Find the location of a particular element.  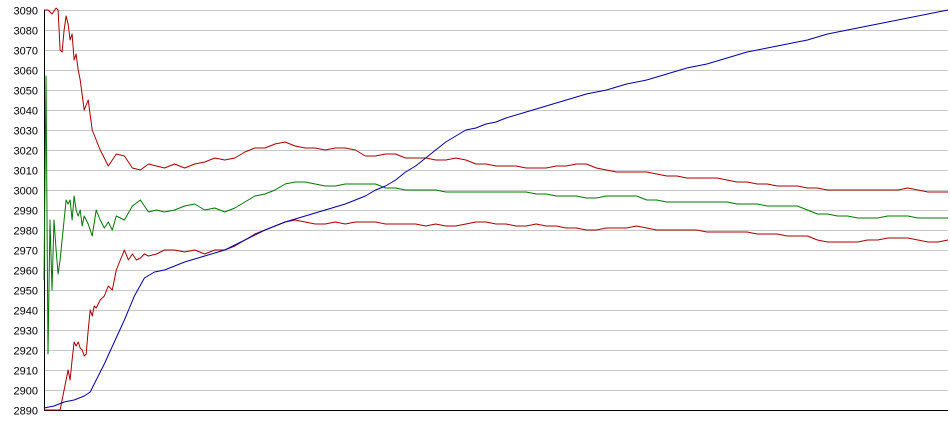

y-tick-label-3060: 3060 is located at coordinates (26, 72).